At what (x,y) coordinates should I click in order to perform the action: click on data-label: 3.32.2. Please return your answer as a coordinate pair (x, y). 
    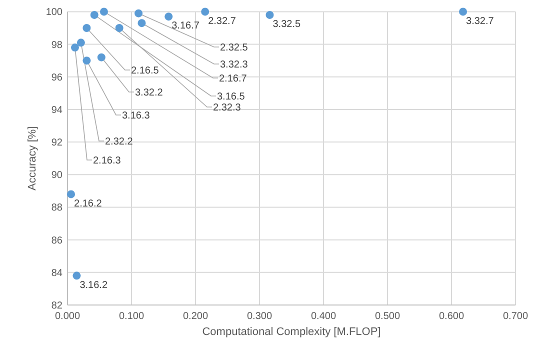
    Looking at the image, I should click on (149, 93).